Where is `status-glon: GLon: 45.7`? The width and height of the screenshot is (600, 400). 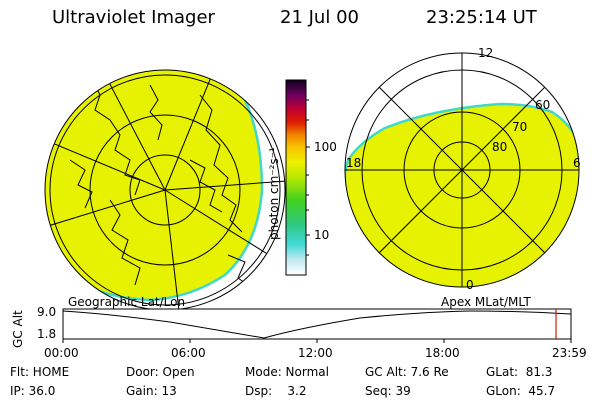
status-glon: GLon: 45.7 is located at coordinates (521, 391).